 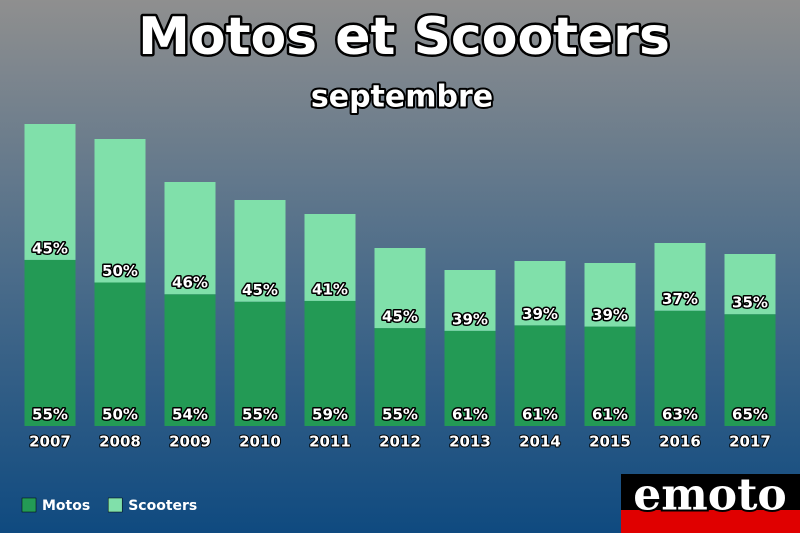 What do you see at coordinates (710, 521) in the screenshot?
I see `logo-stripe` at bounding box center [710, 521].